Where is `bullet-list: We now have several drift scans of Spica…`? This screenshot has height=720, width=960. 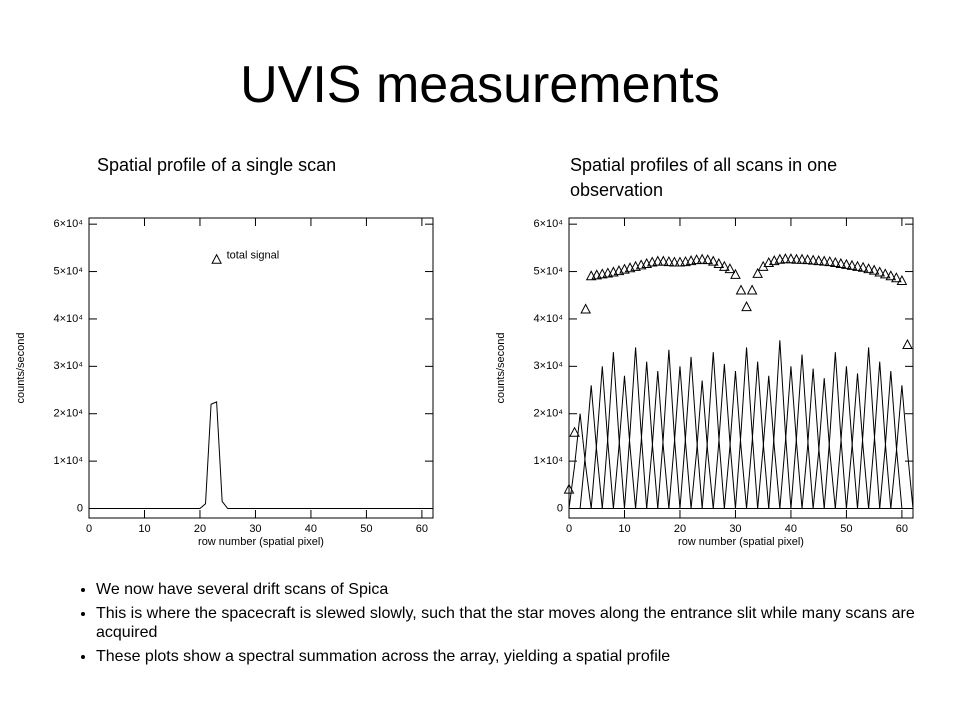 bullet-list: We now have several drift scans of Spica… is located at coordinates (498, 625).